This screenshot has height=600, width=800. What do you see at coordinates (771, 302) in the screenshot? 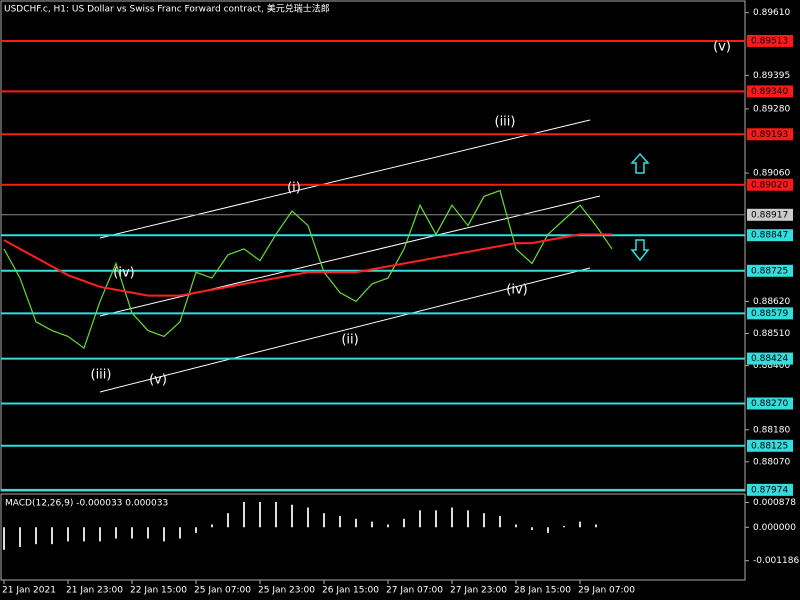
I see `y-tick-label: 0.88620` at bounding box center [771, 302].